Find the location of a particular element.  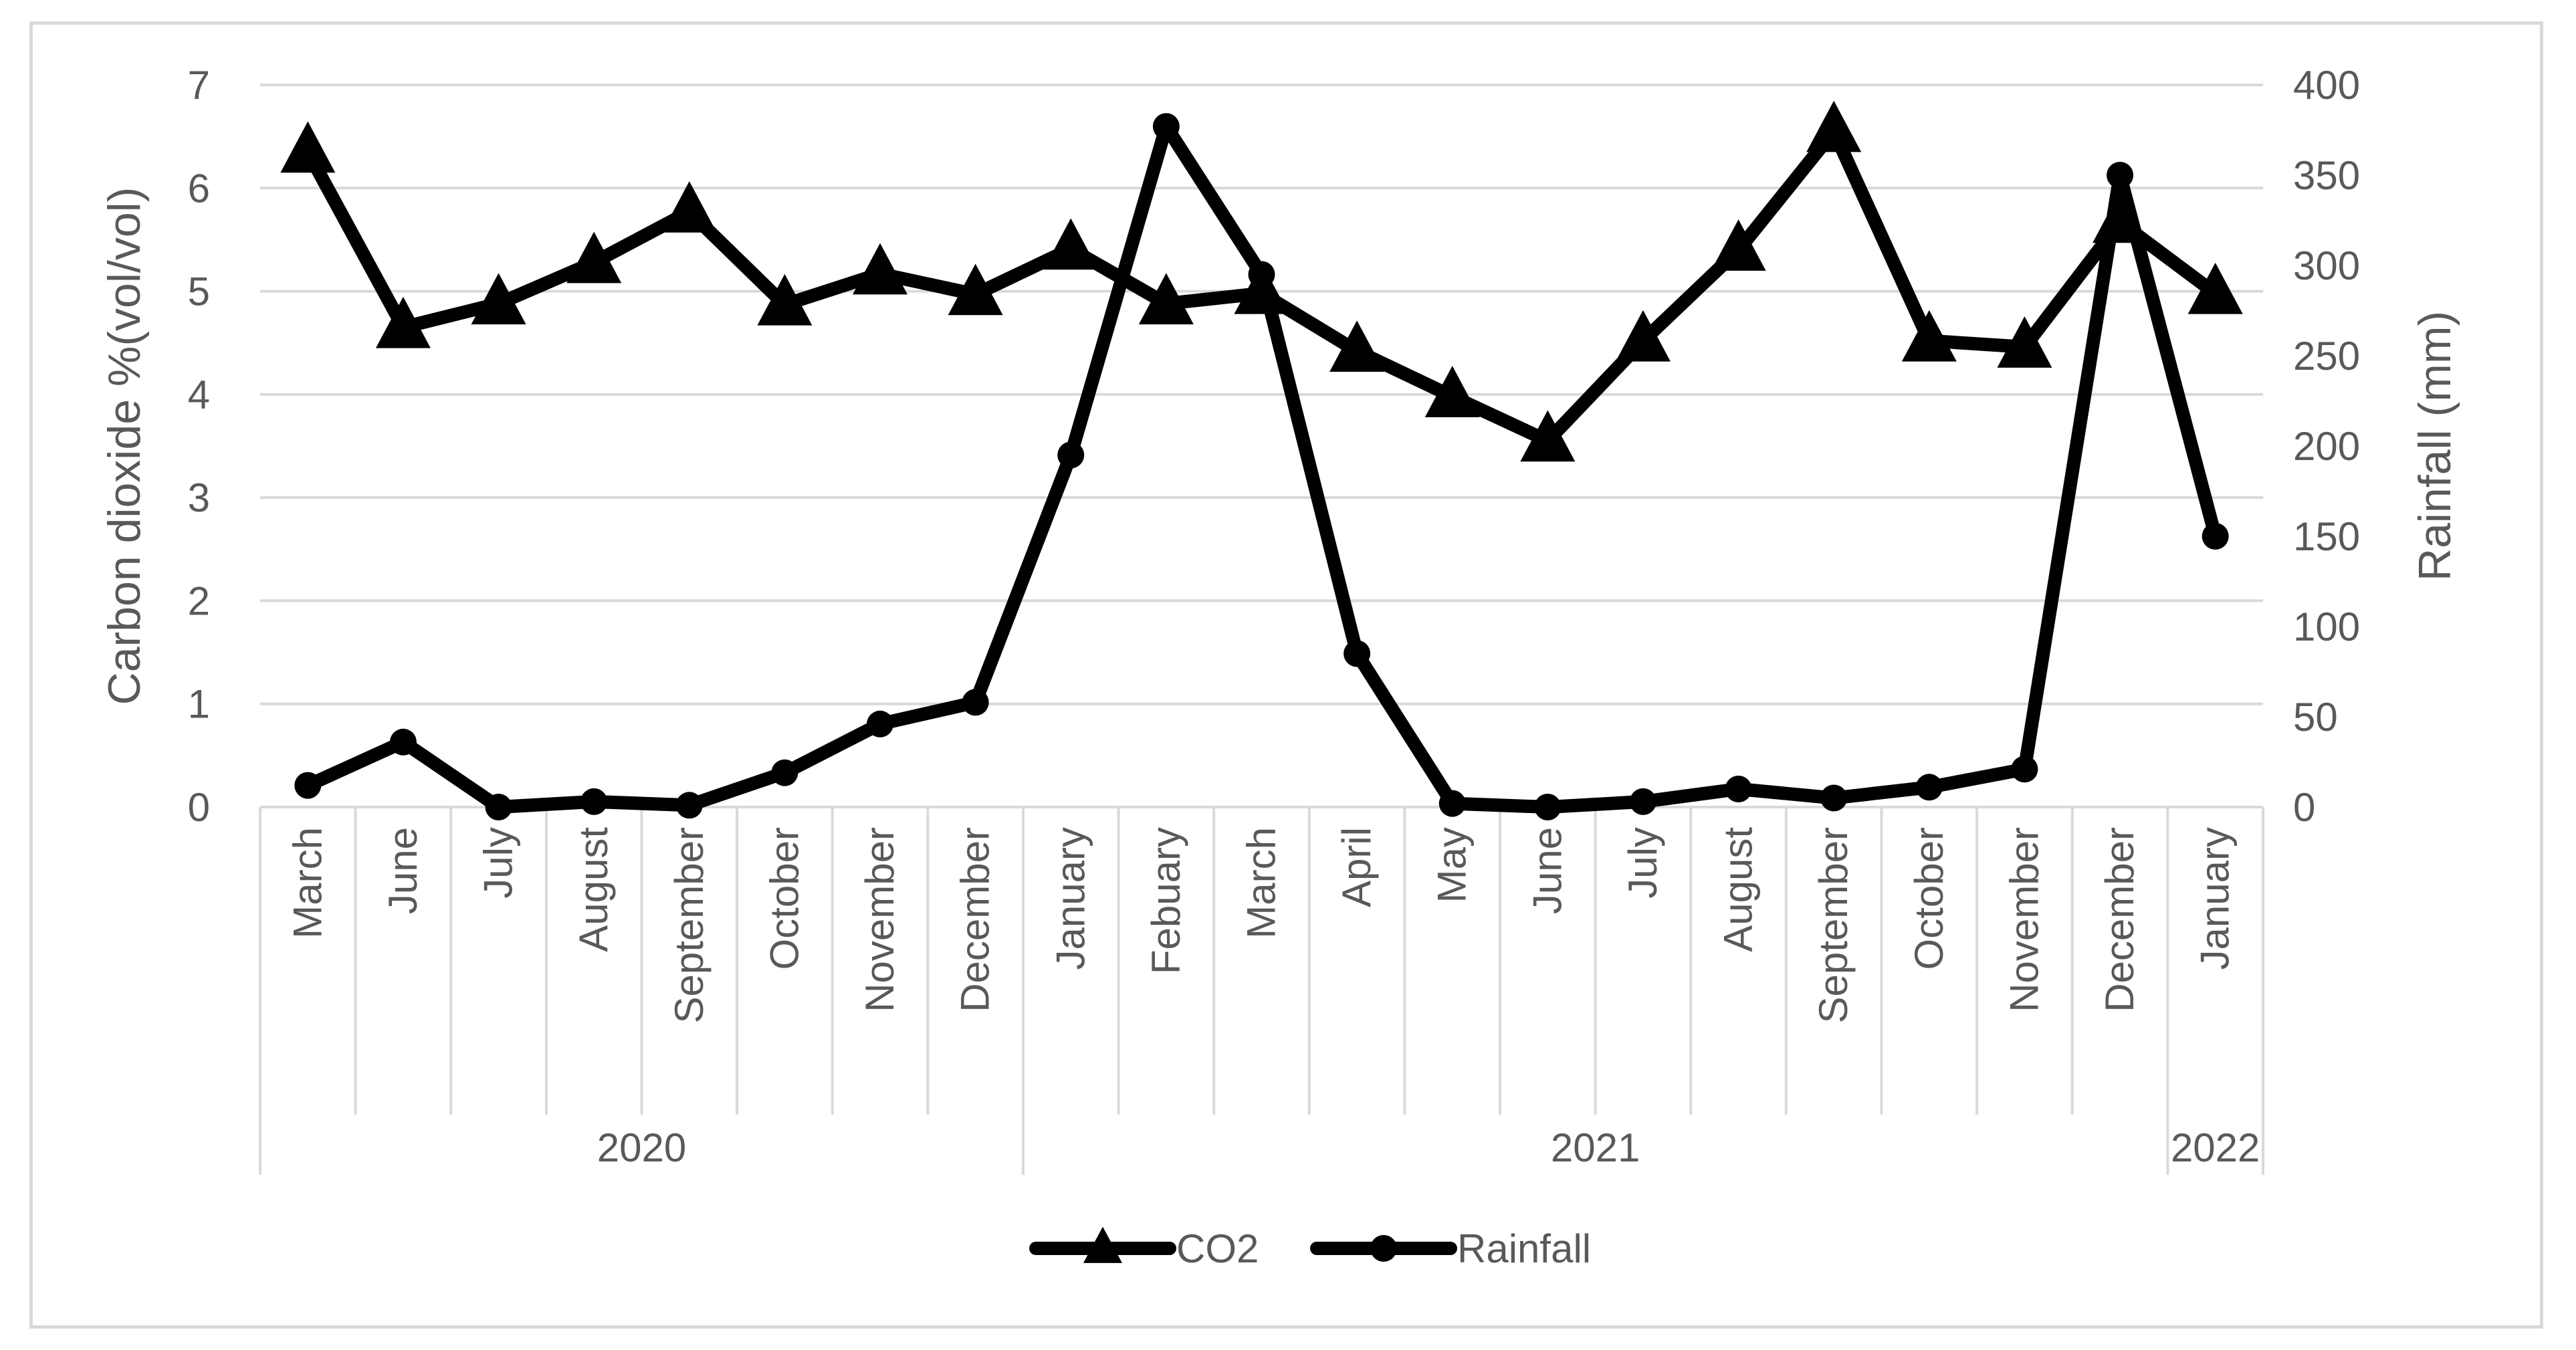

y-axis-title: Carbon dioxide %(vol/vol) is located at coordinates (125, 446).